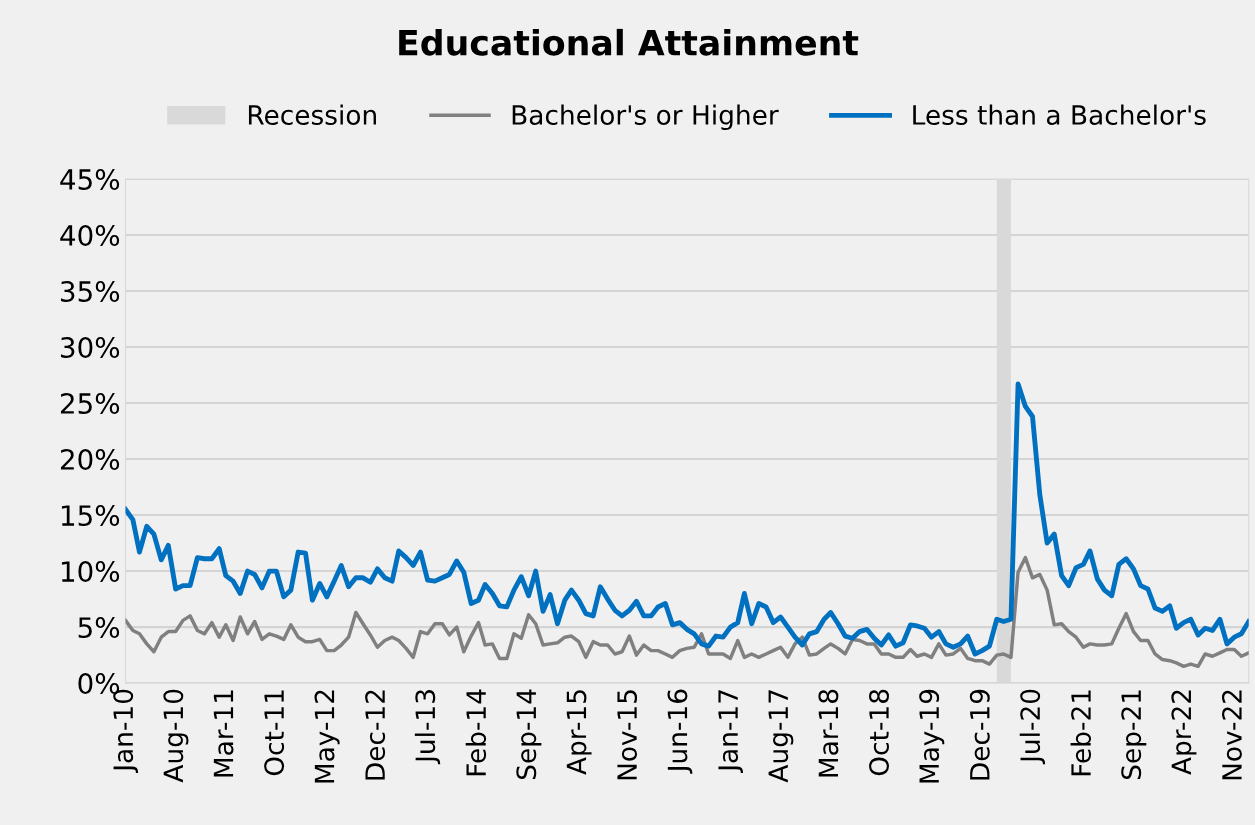 This screenshot has width=1255, height=825. What do you see at coordinates (1059, 114) in the screenshot?
I see `legend-label: Less than a Bachelor's` at bounding box center [1059, 114].